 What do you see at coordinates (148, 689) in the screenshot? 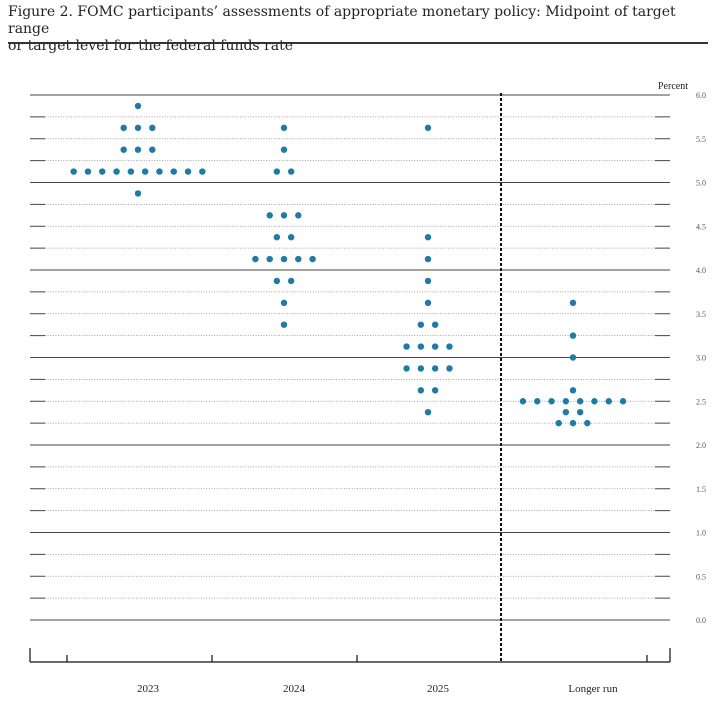
I see `x-category-label: 2023` at bounding box center [148, 689].